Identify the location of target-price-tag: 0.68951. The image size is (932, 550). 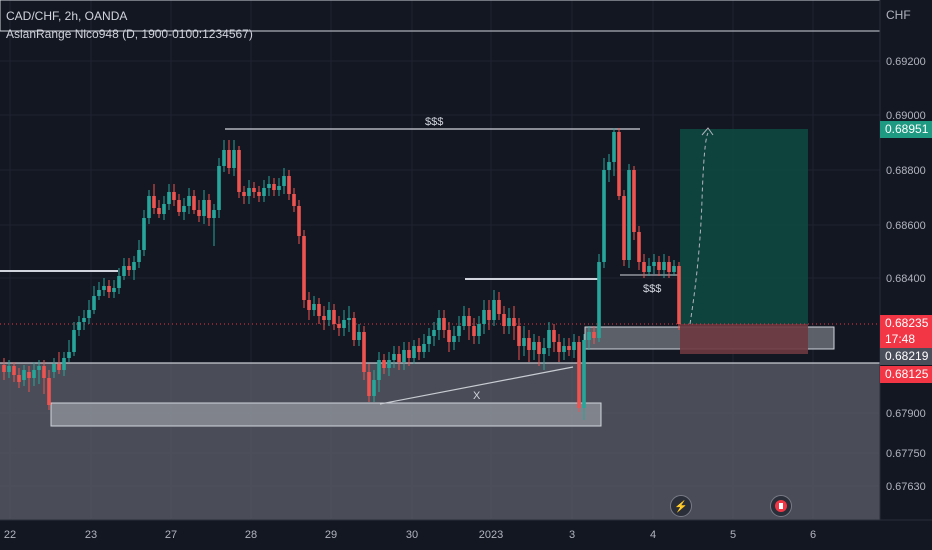
(906, 129).